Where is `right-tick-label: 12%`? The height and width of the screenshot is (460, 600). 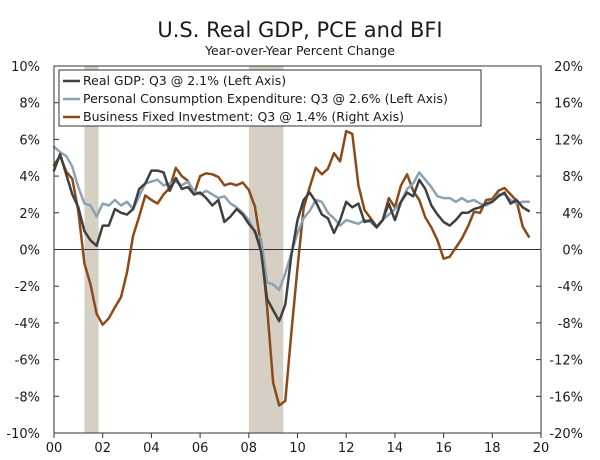
right-tick-label: 12% is located at coordinates (568, 140).